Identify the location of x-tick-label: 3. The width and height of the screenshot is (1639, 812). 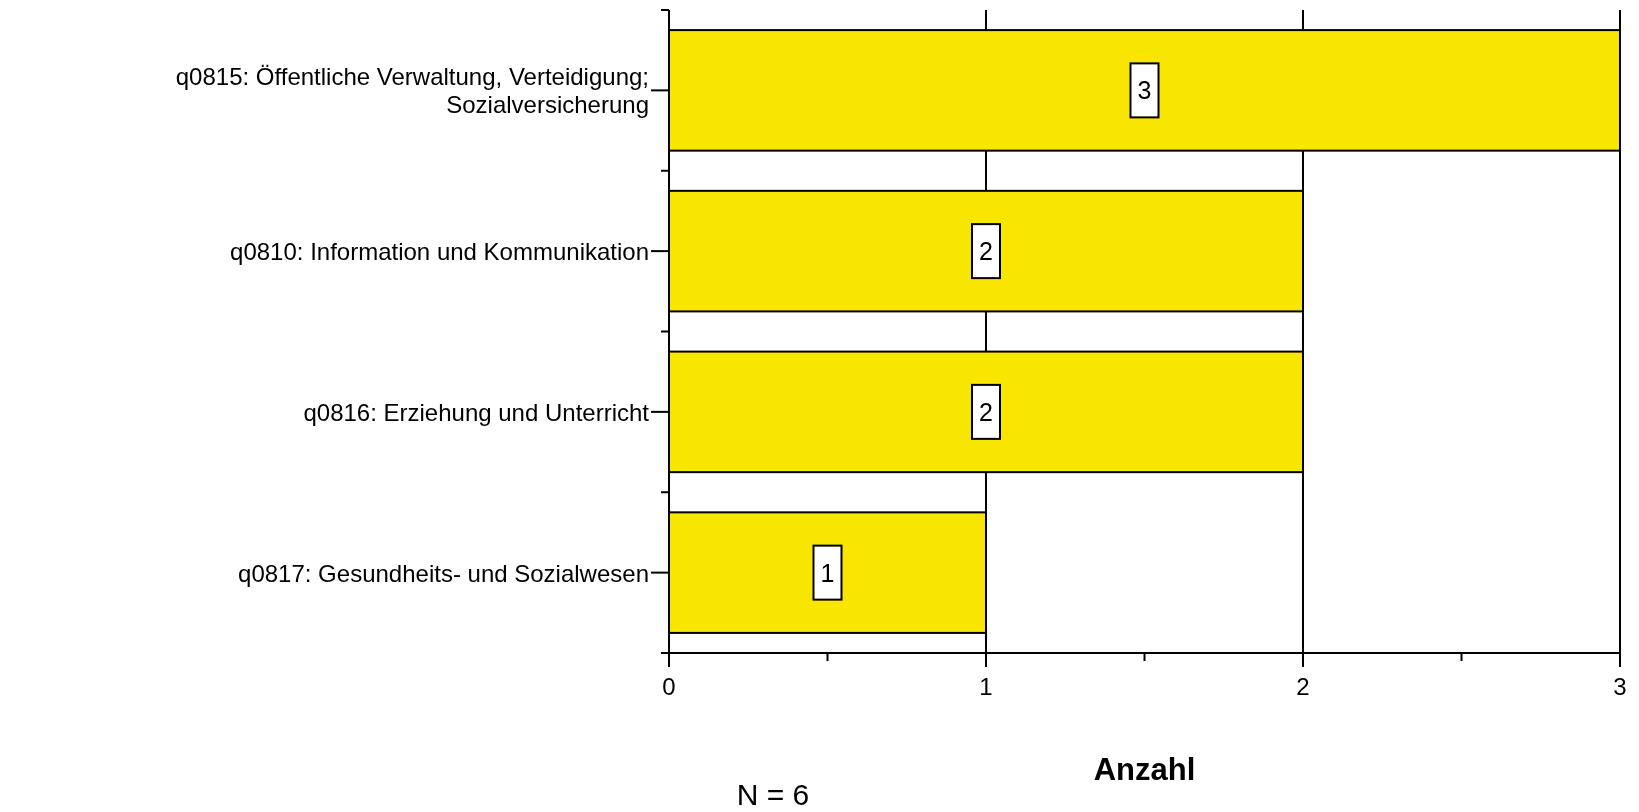
(1620, 686).